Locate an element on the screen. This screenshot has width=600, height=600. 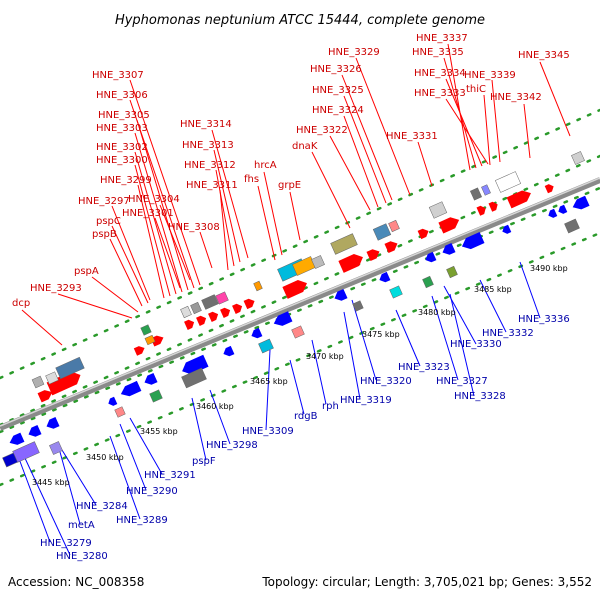
gene-label-HNE_3322: HNE_3322 is located at coordinates (322, 130).